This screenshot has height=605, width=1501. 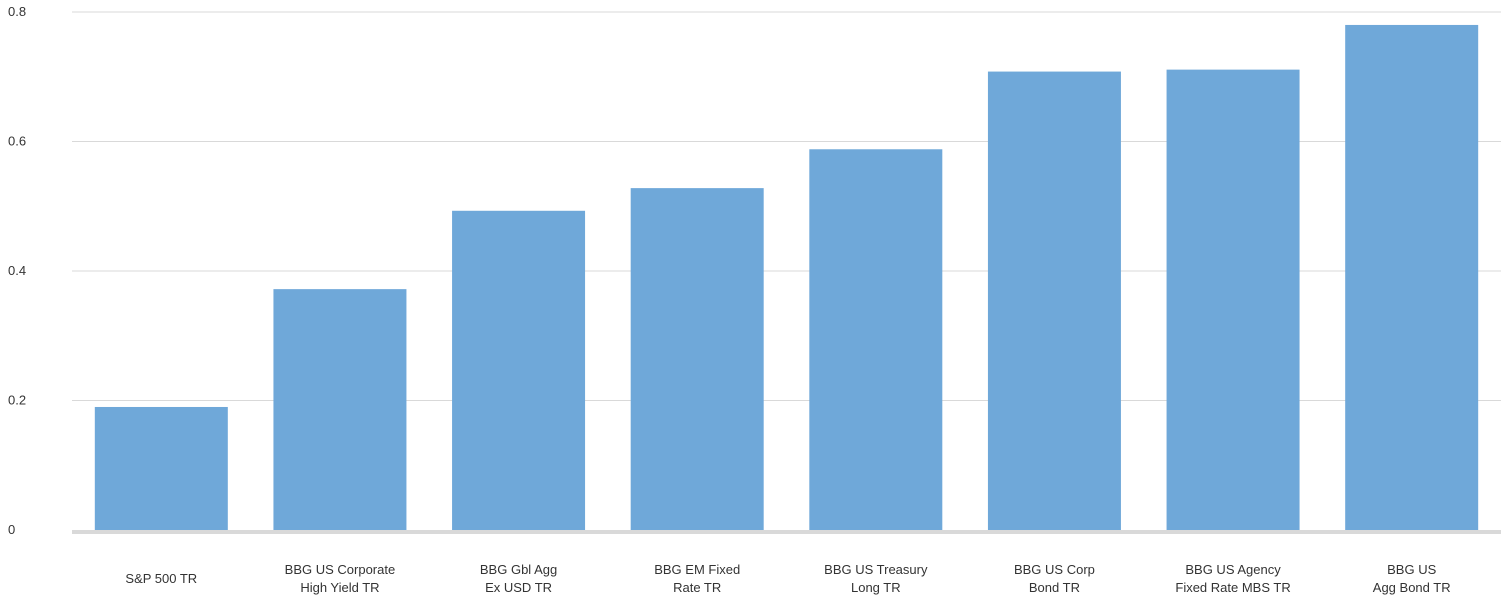 What do you see at coordinates (1412, 578) in the screenshot?
I see `x-category-label: BBG US Agg Bond TR` at bounding box center [1412, 578].